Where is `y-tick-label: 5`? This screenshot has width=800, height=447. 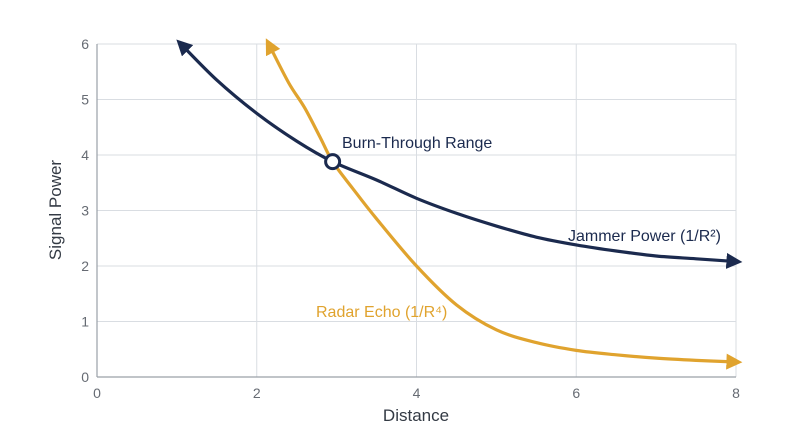 y-tick-label: 5 is located at coordinates (85, 100).